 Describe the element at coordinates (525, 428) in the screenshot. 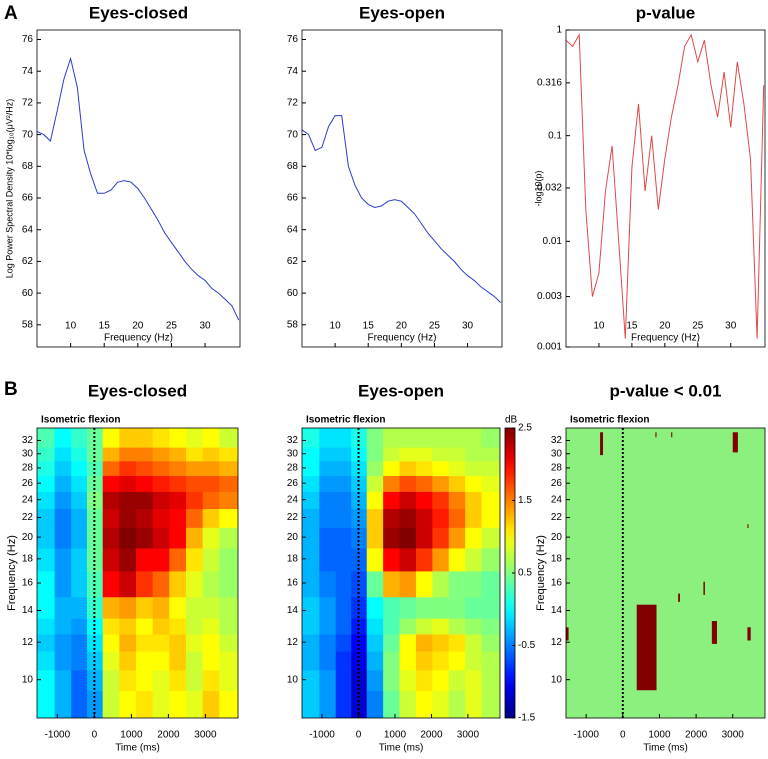

I see `colorbar-tick-label: 2.5` at that location.